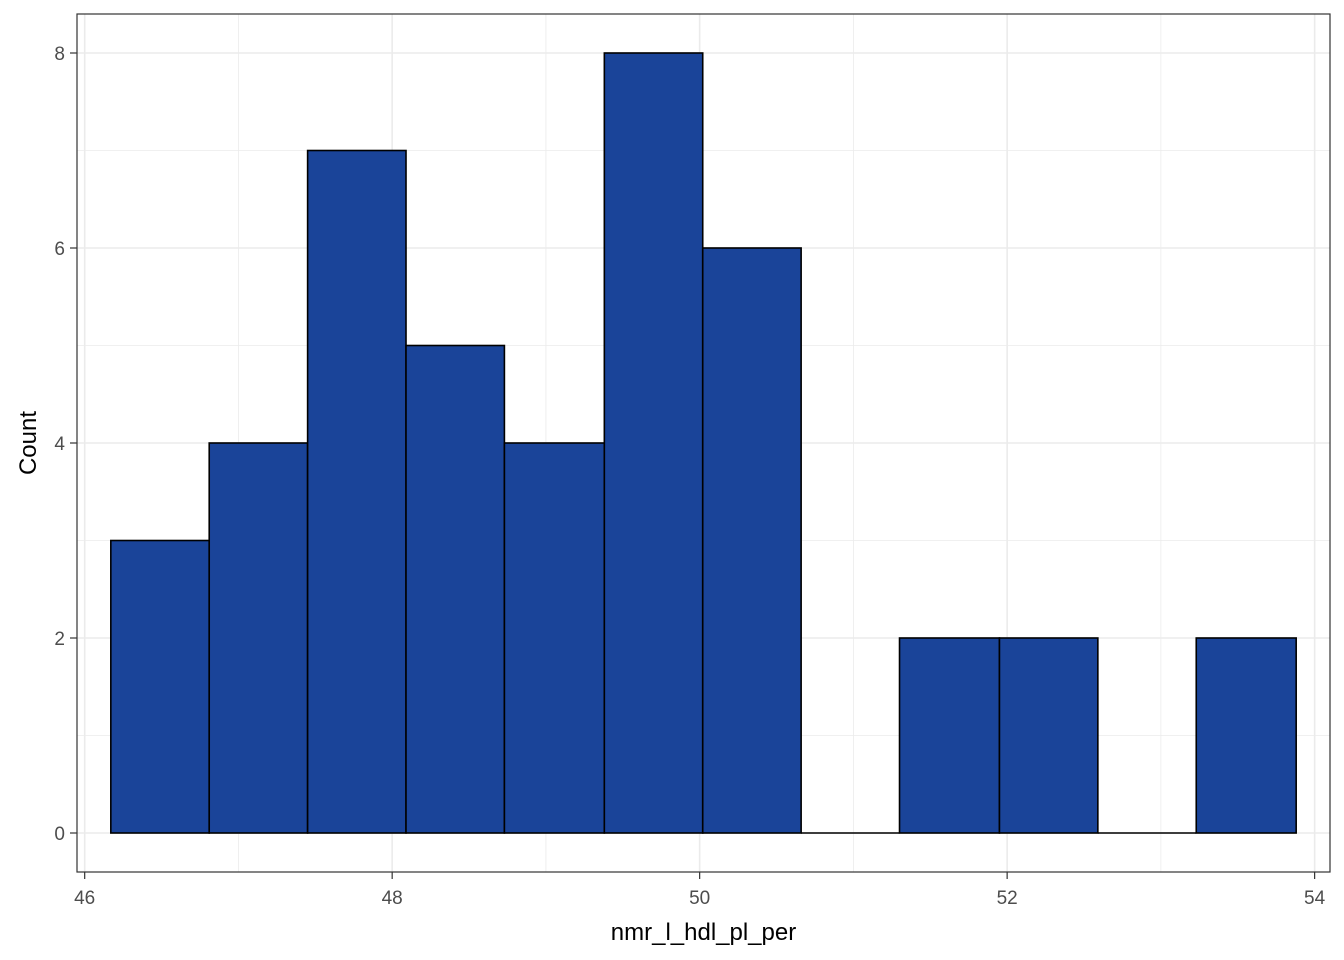  What do you see at coordinates (1007, 898) in the screenshot?
I see `x-tick-label: 52` at bounding box center [1007, 898].